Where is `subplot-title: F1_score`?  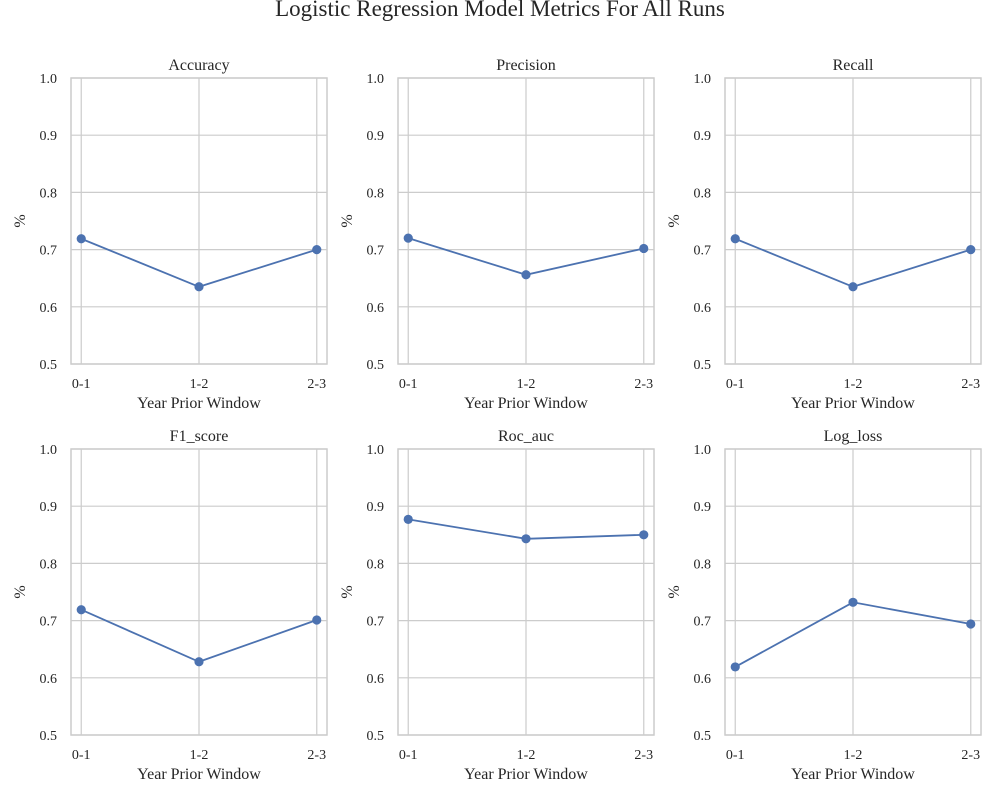
subplot-title: F1_score is located at coordinates (199, 436).